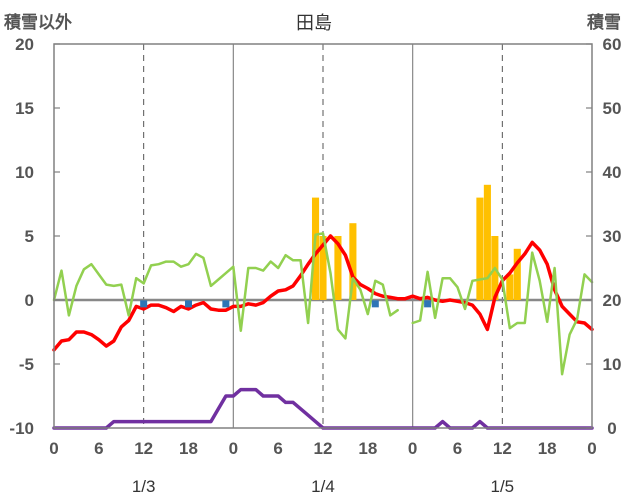 The height and width of the screenshot is (501, 636). I want to click on right-axis-title: 積雪, so click(604, 22).